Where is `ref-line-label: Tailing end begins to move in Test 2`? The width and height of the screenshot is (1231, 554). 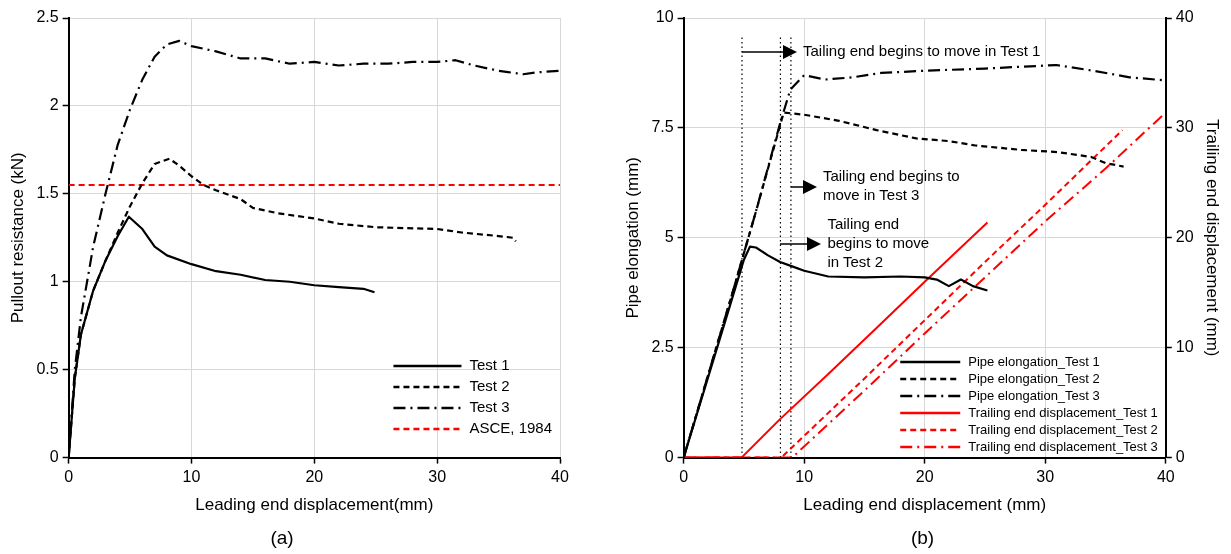
ref-line-label: Tailing end begins to move in Test 2 is located at coordinates (878, 243).